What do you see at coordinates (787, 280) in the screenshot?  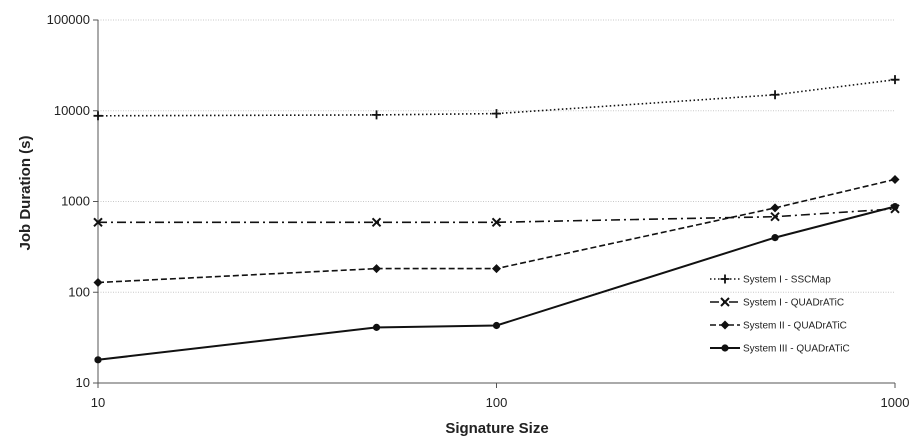 I see `legend-label: System I - SSCMap` at bounding box center [787, 280].